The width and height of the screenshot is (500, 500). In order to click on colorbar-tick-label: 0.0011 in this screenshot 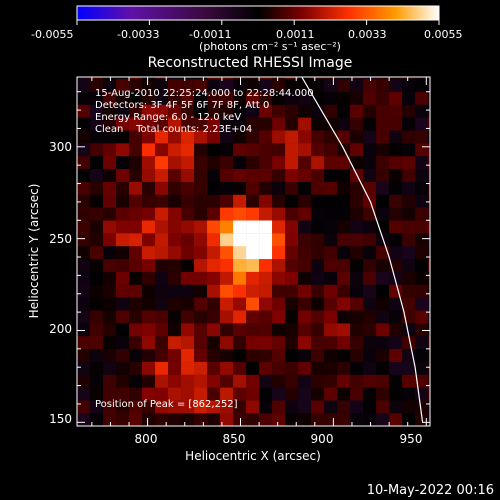, I will do `click(295, 34)`.